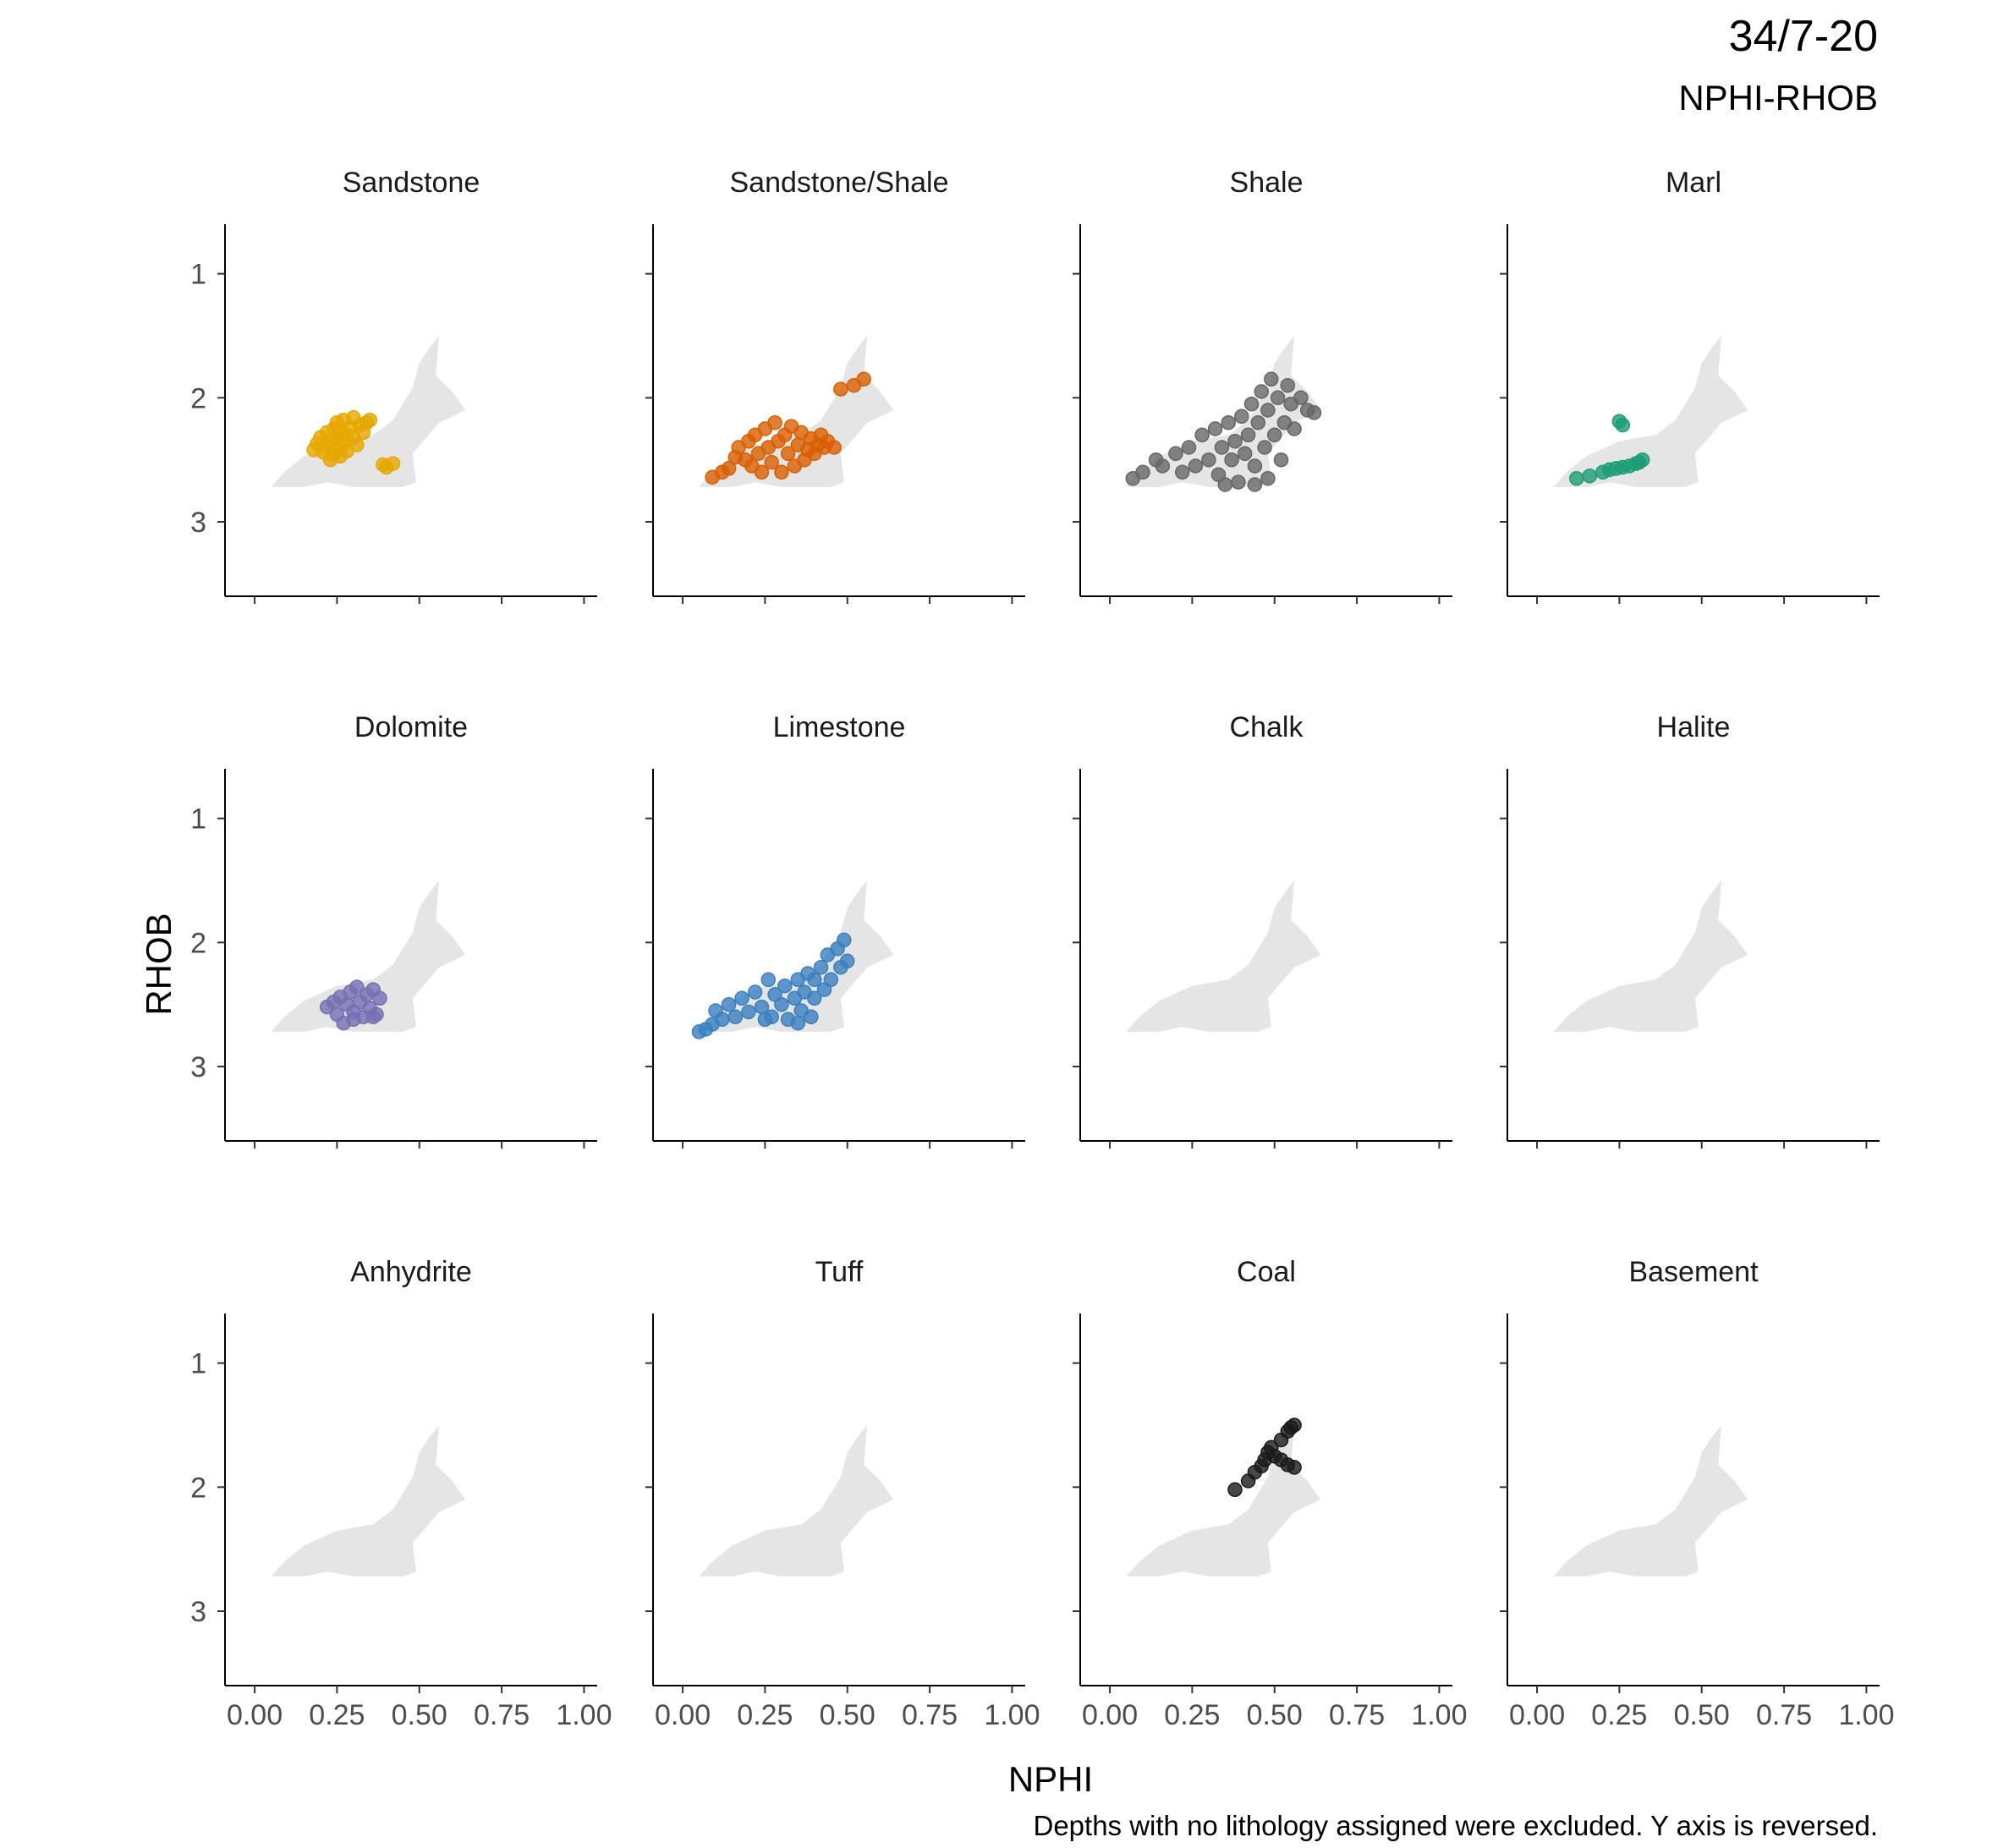 The image size is (1998, 1848). Describe the element at coordinates (1803, 36) in the screenshot. I see `chart-title: 34/7-20` at that location.